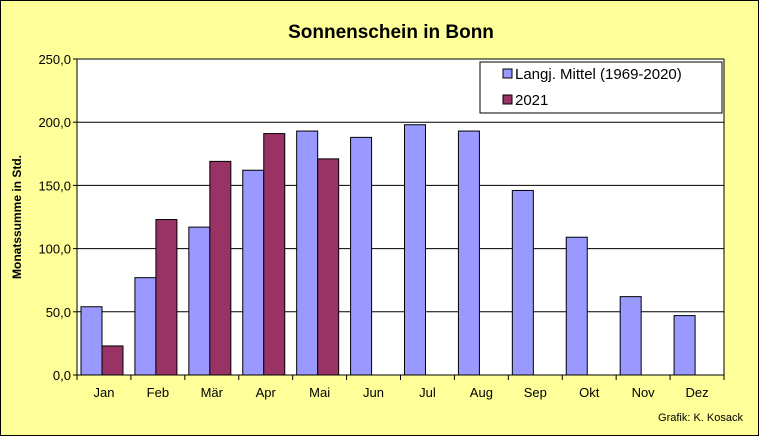 The width and height of the screenshot is (759, 437). What do you see at coordinates (400, 387) in the screenshot?
I see `x-ticks: Jan Feb Mär Apr Mai Jun Jul Aug Sep Okt Nov Dez` at bounding box center [400, 387].